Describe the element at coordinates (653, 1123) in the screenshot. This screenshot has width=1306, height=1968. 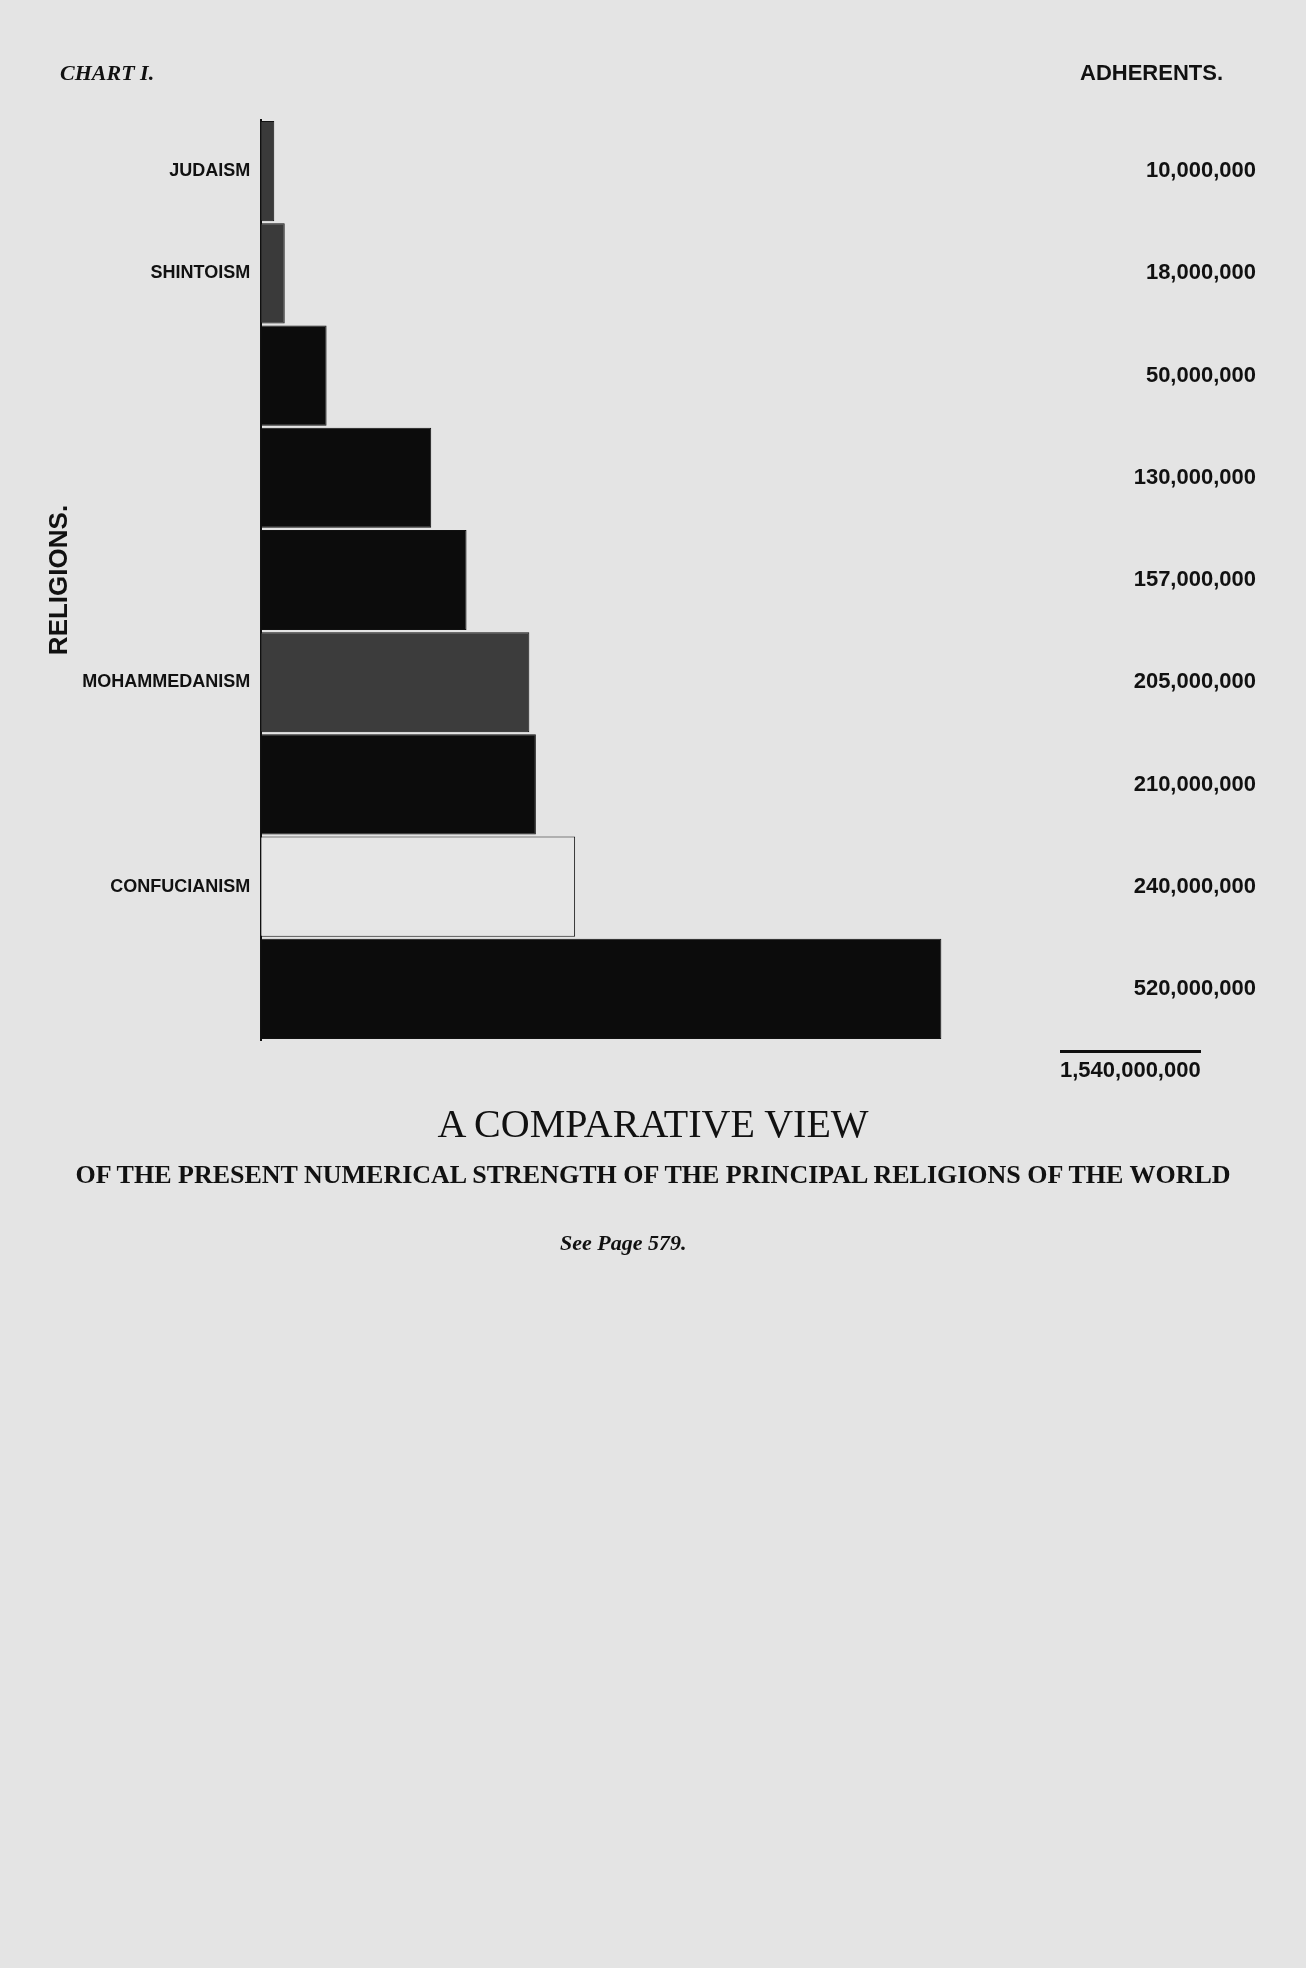
I see `text: A COMPARATIVE VIEW` at that location.